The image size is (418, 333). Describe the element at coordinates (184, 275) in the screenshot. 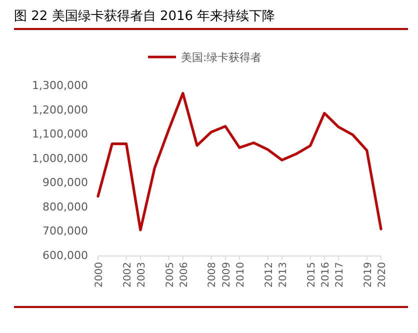

I see `x-tick-label: 2006` at that location.